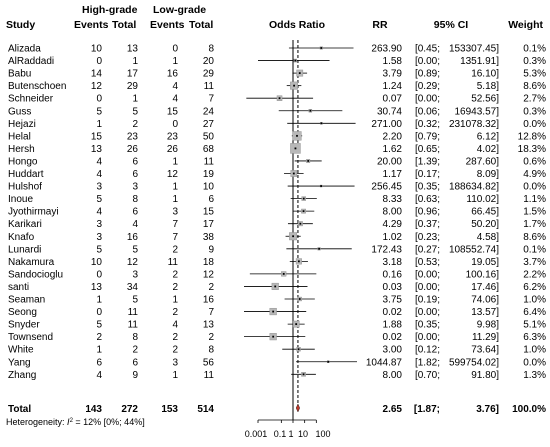 Image resolution: width=550 pixels, height=447 pixels. I want to click on study-rr: 1.58, so click(393, 61).